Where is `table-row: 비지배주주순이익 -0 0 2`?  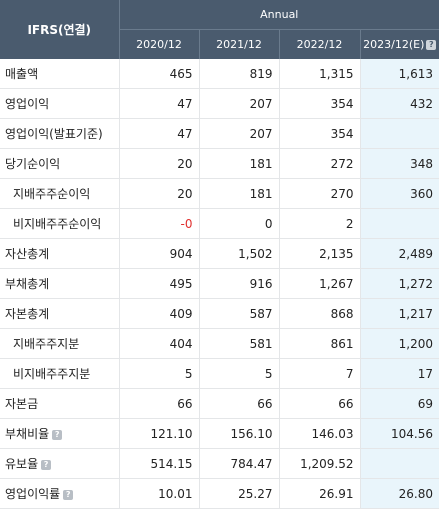
table-row: 비지배주주순이익 -0 0 2 is located at coordinates (219, 223).